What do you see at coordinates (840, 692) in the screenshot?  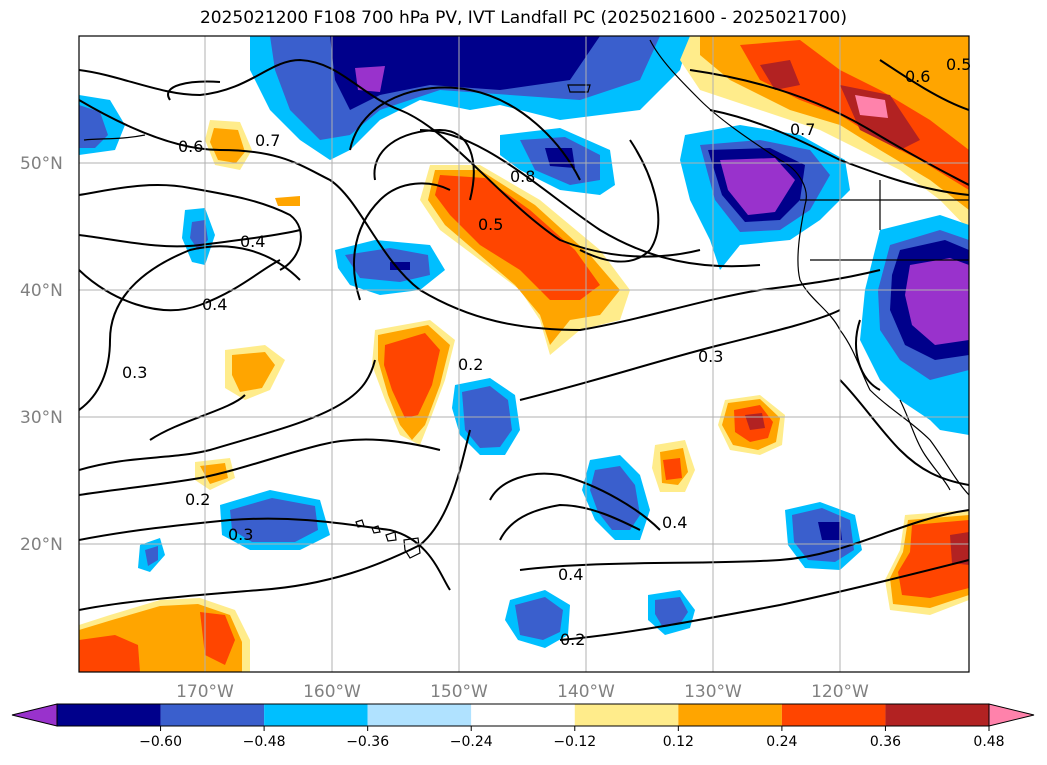 I see `lon-label: 120°W` at bounding box center [840, 692].